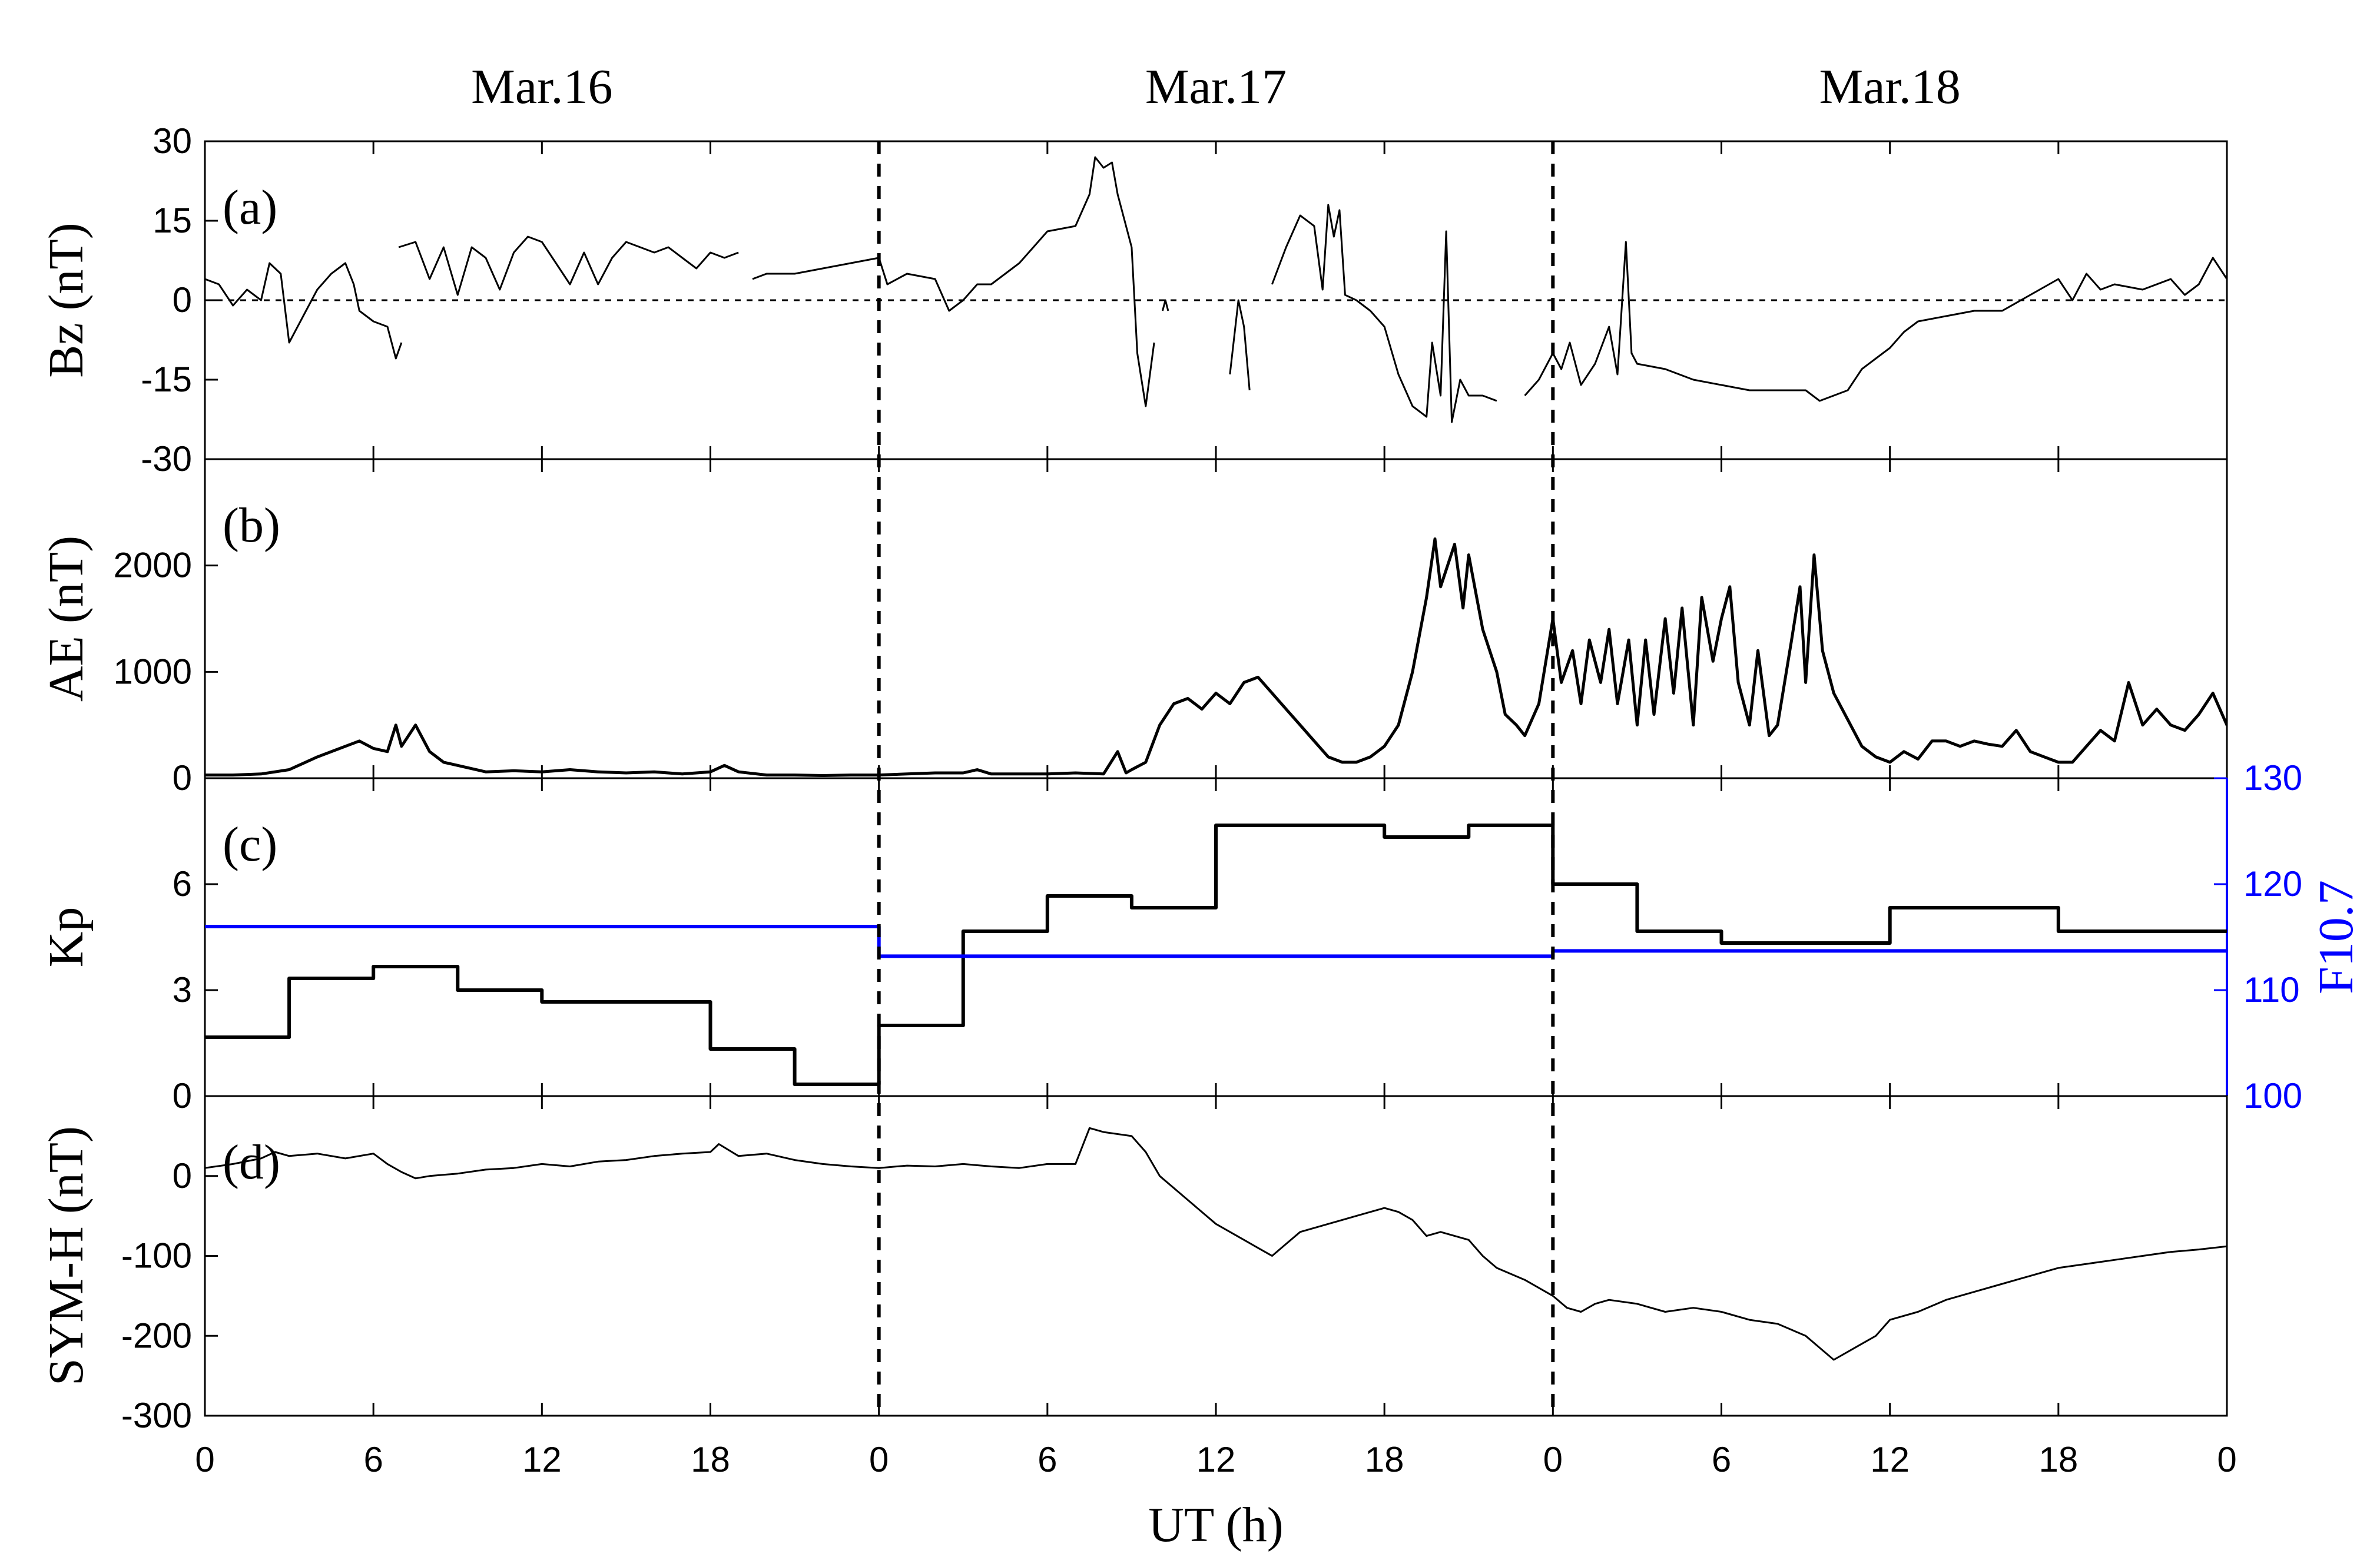 The width and height of the screenshot is (2380, 1557). I want to click on y-tick-label: 6, so click(182, 884).